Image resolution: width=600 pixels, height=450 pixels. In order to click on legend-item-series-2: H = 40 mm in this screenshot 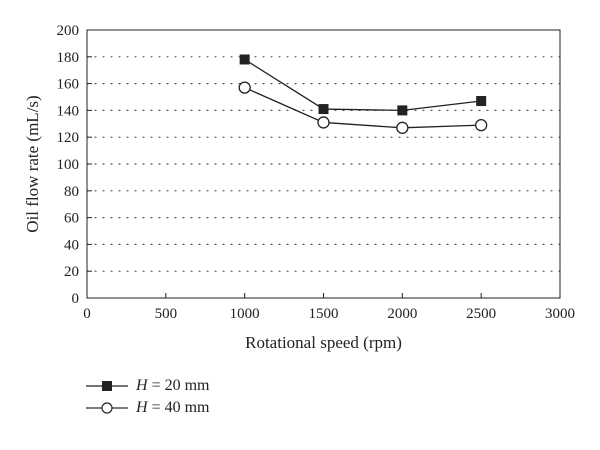, I will do `click(147, 408)`.